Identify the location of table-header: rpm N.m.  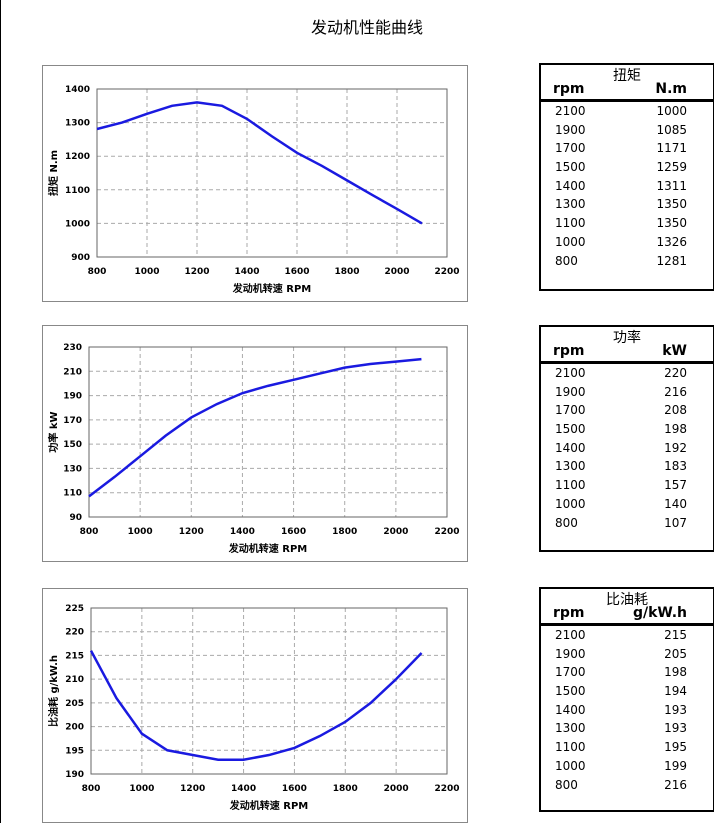
(627, 91).